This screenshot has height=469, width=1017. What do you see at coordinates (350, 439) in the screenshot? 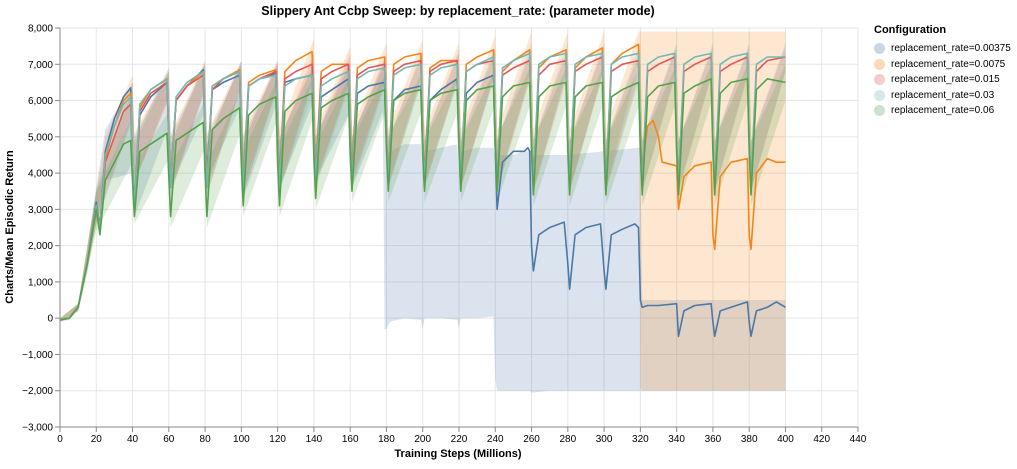
I see `x-tick-label: 160` at bounding box center [350, 439].